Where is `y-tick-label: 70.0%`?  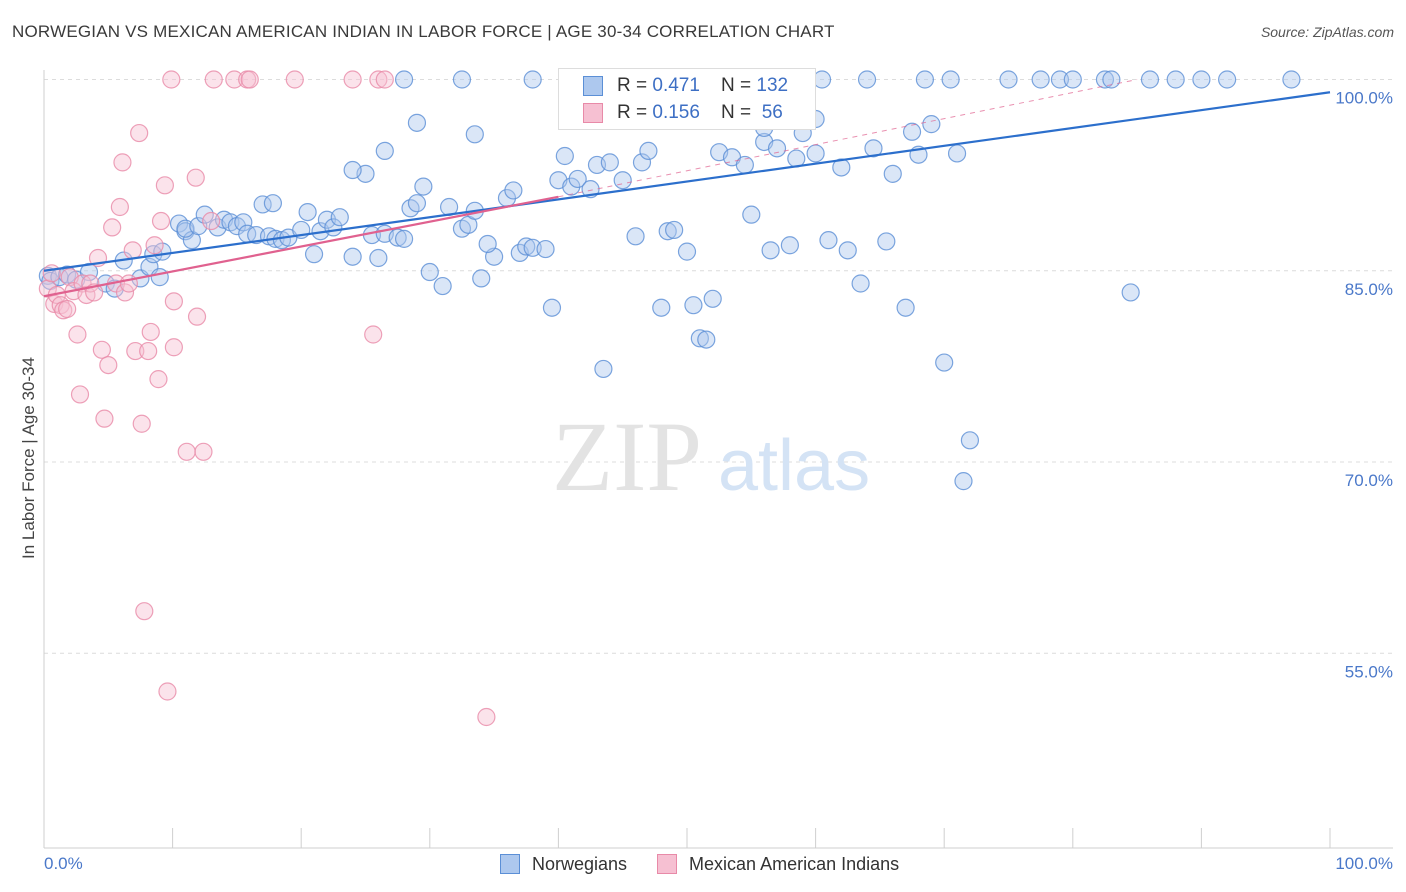 y-tick-label: 70.0% is located at coordinates (1369, 480).